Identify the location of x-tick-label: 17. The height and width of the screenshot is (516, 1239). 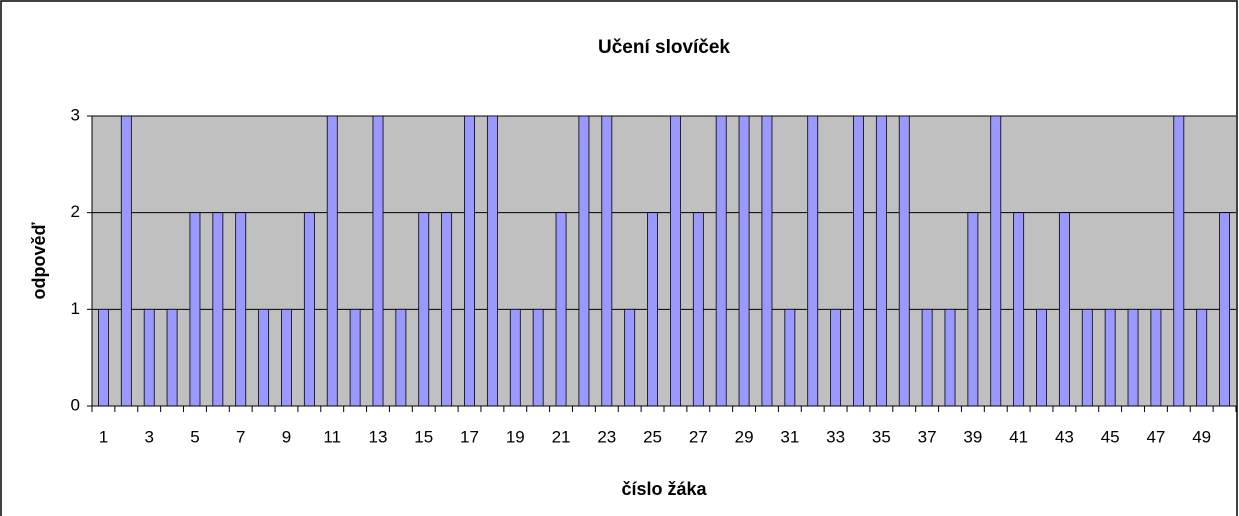
(469, 436).